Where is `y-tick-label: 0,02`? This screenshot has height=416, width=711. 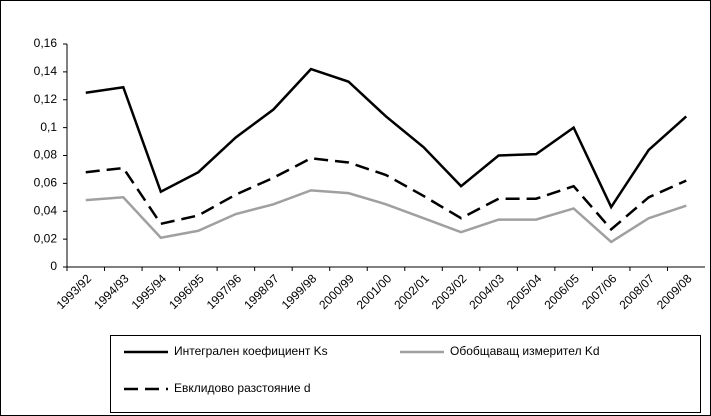
y-tick-label: 0,02 is located at coordinates (46, 238).